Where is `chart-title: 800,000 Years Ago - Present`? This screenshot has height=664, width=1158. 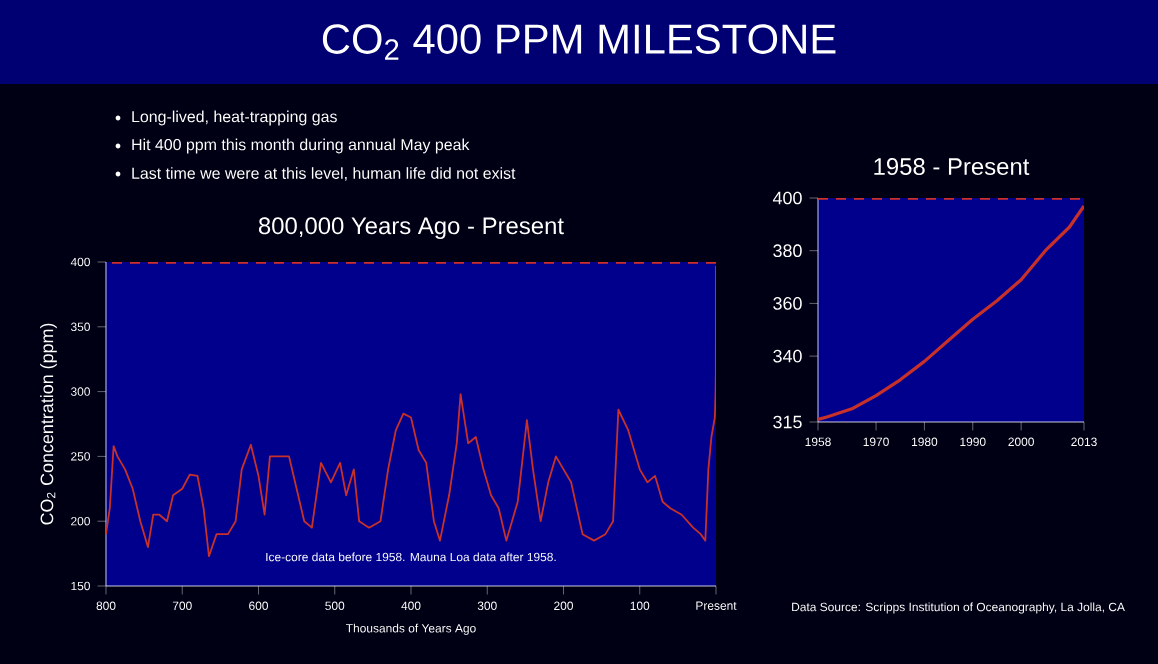
chart-title: 800,000 Years Ago - Present is located at coordinates (411, 228).